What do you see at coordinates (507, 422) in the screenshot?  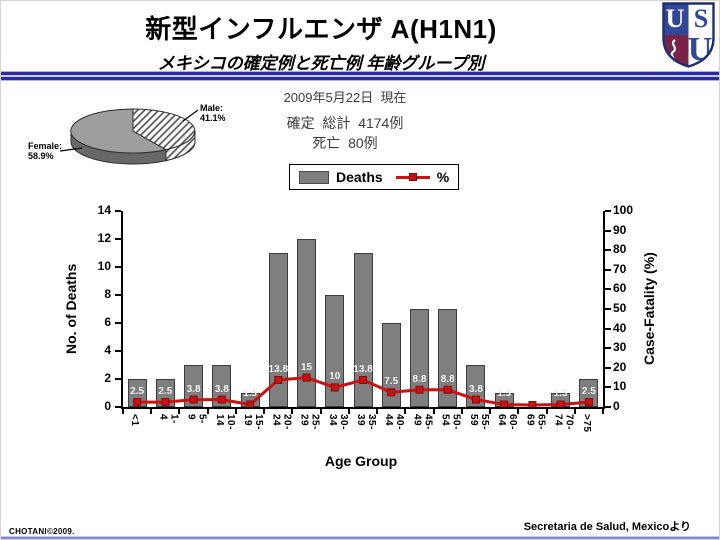 I see `x-axis-category-label: 60-64` at bounding box center [507, 422].